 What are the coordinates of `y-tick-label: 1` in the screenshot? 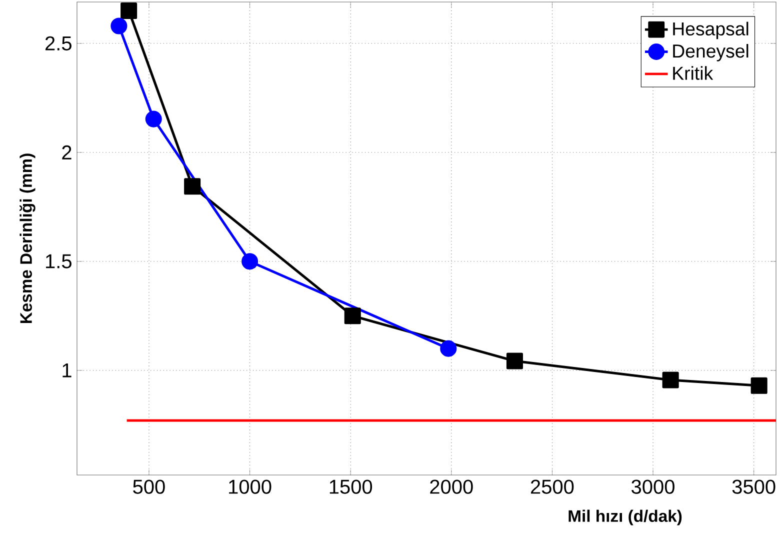 It's located at (67, 370).